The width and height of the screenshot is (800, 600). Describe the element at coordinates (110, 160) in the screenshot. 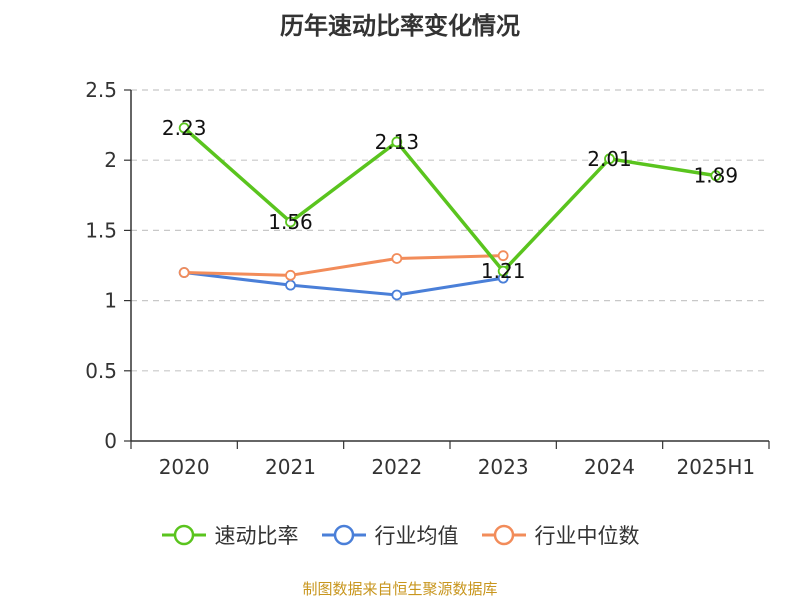

I see `y-tick-label: 2` at that location.